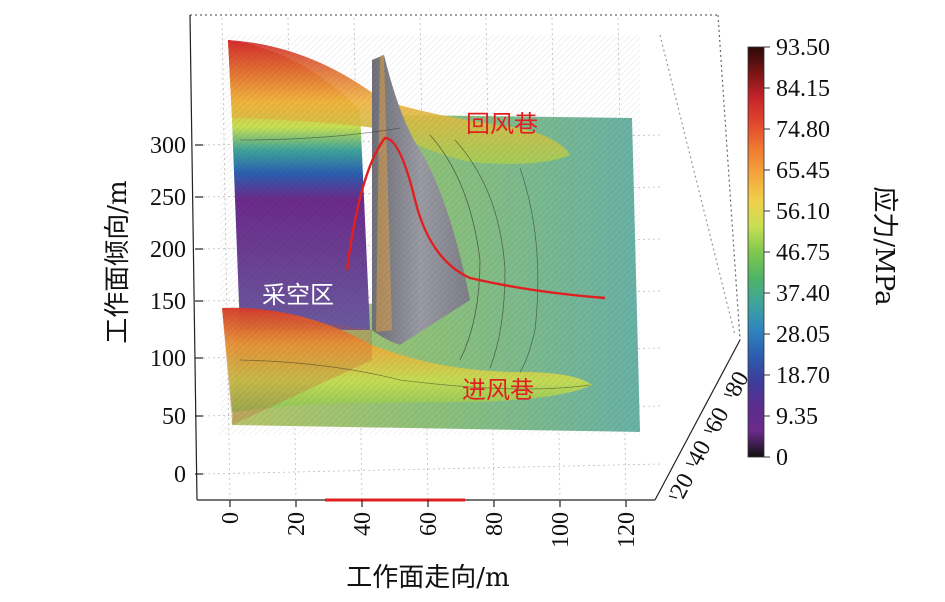 The width and height of the screenshot is (945, 602). Describe the element at coordinates (118, 261) in the screenshot. I see `y-axis-title: 工作面倾向/m` at that location.